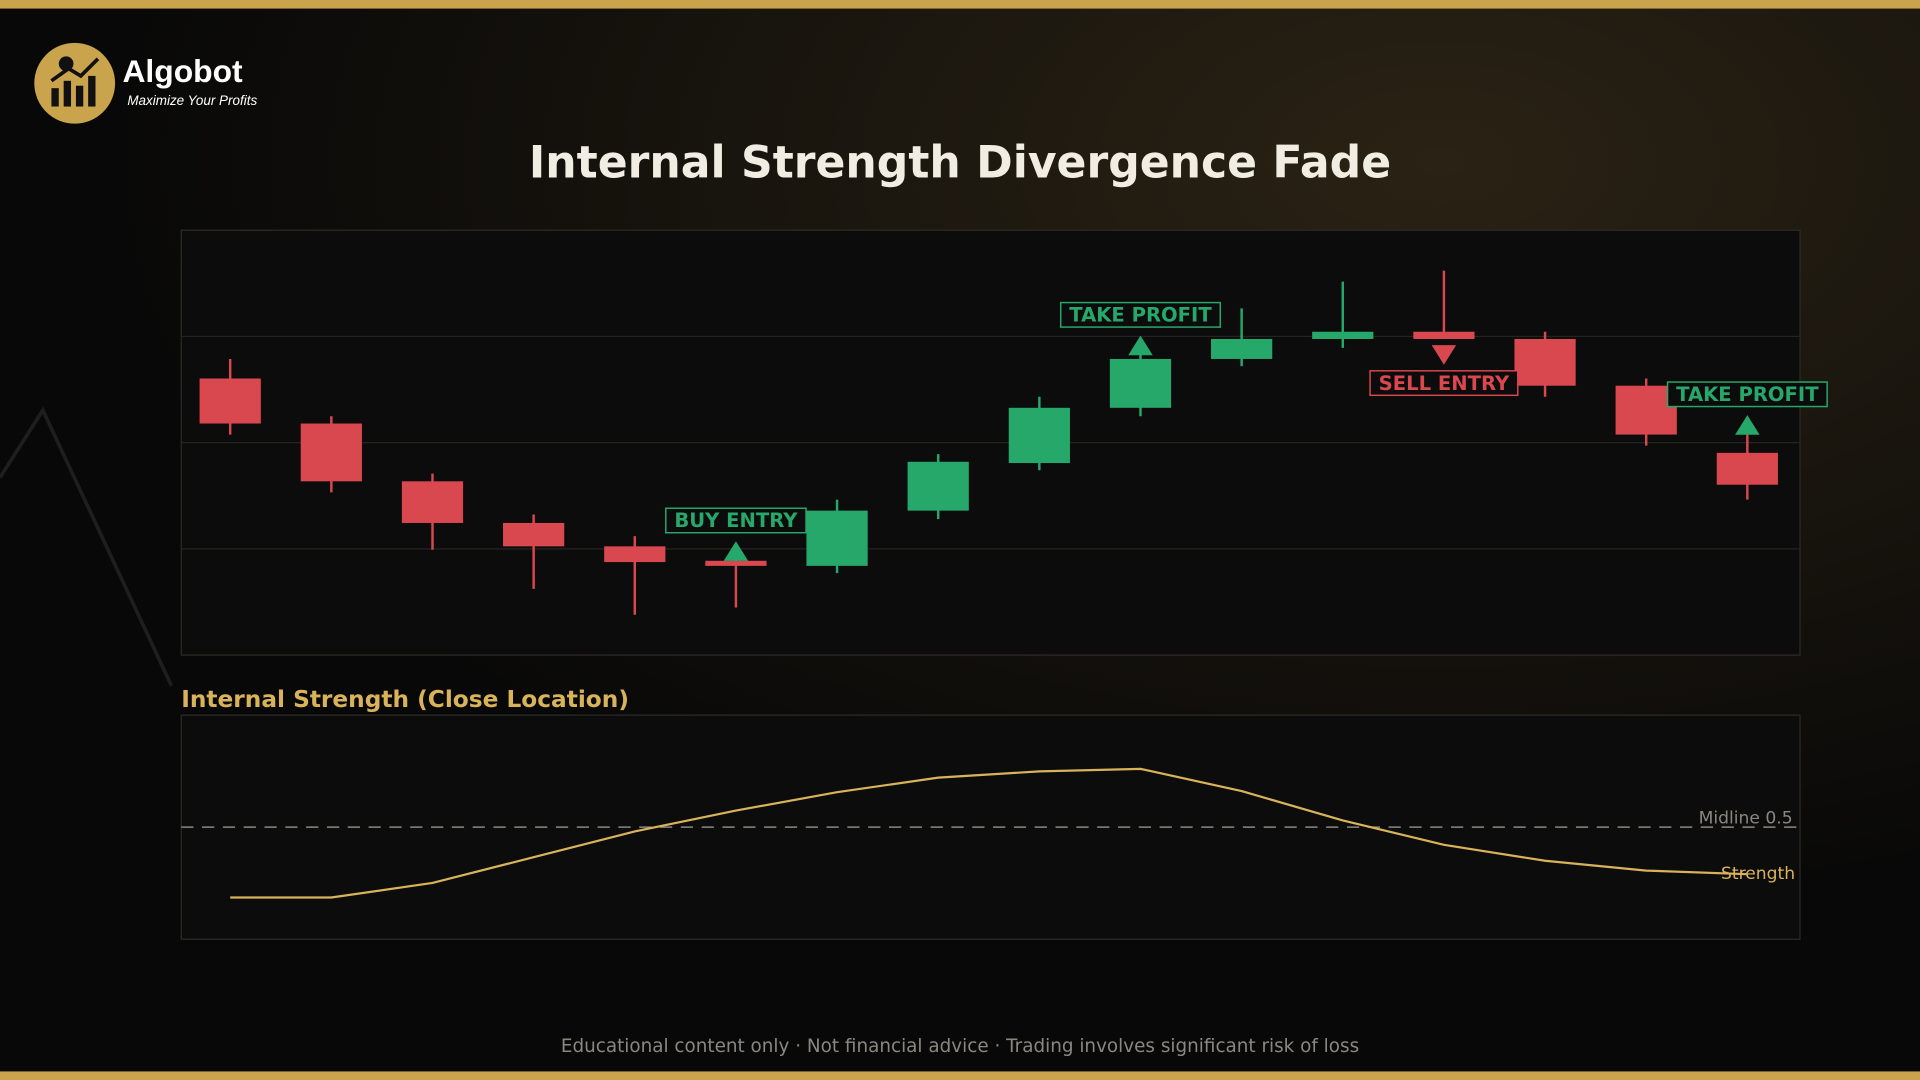  I want to click on strength-line, so click(989, 833).